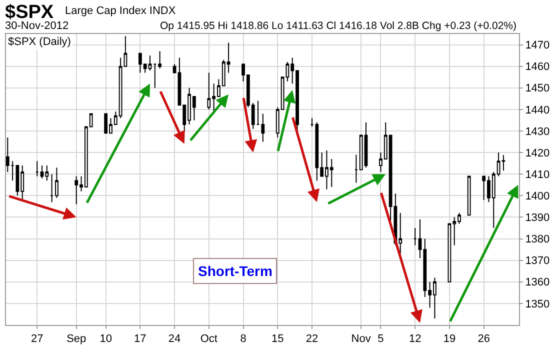  What do you see at coordinates (243, 339) in the screenshot?
I see `x-tick-label: 8` at bounding box center [243, 339].